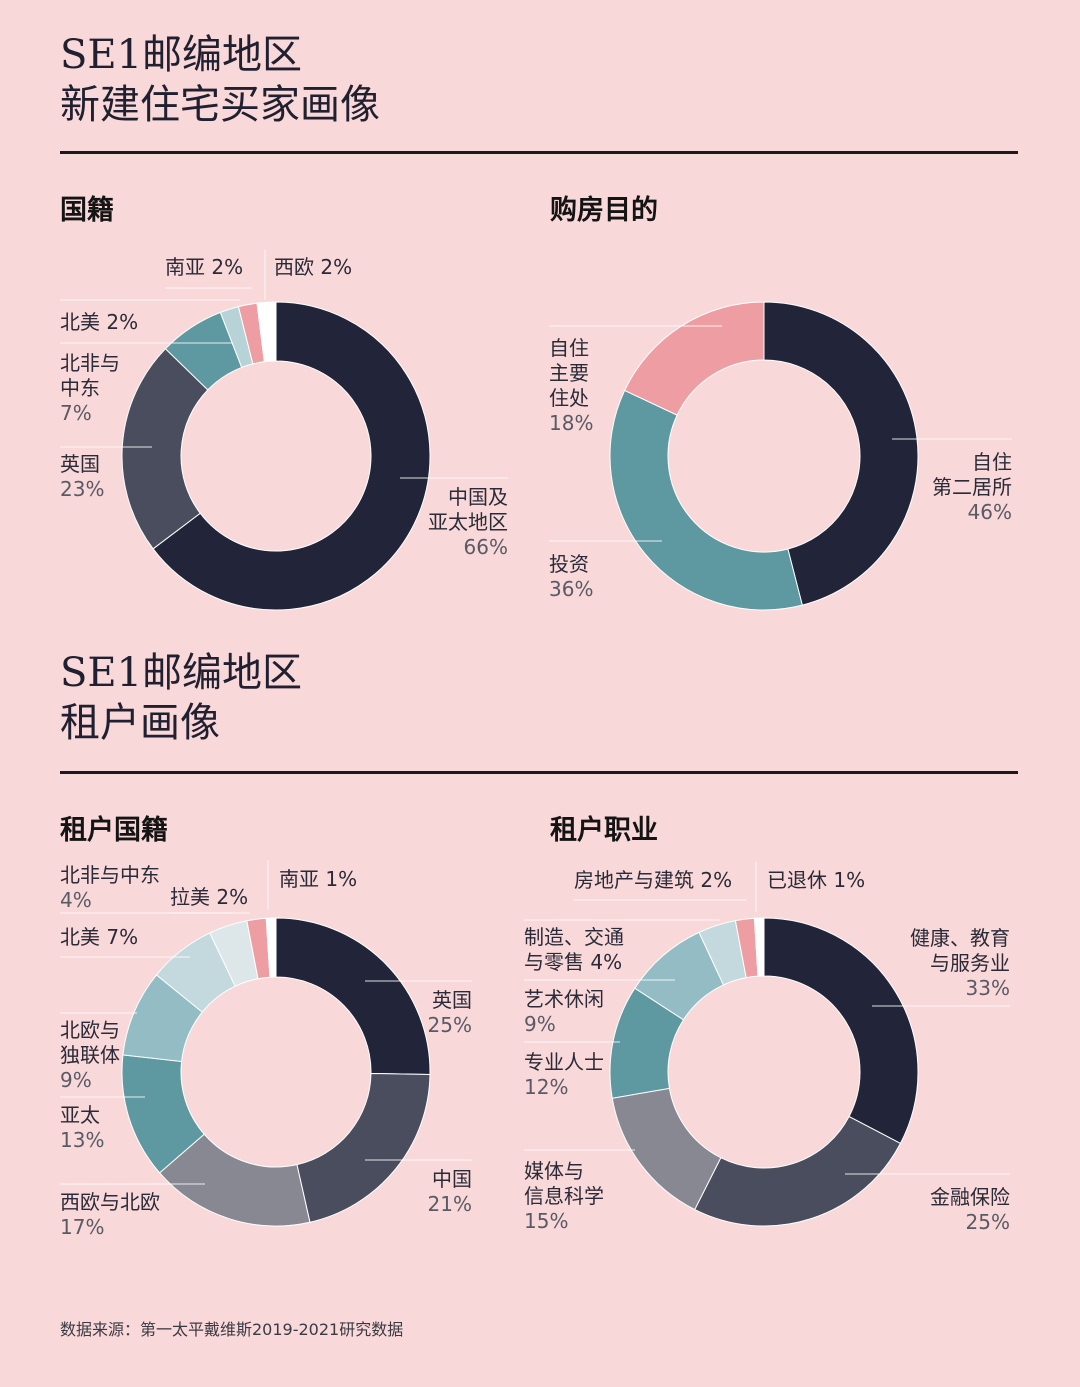 Image resolution: width=1080 pixels, height=1387 pixels. I want to click on slice-label-line: 中国, so click(452, 1179).